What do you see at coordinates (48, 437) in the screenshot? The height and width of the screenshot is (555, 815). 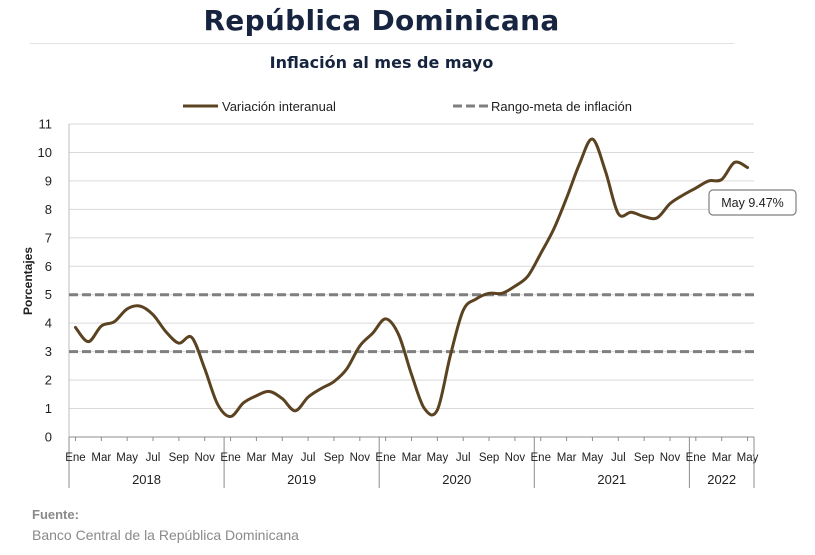 I see `y-tick-label: 0` at bounding box center [48, 437].